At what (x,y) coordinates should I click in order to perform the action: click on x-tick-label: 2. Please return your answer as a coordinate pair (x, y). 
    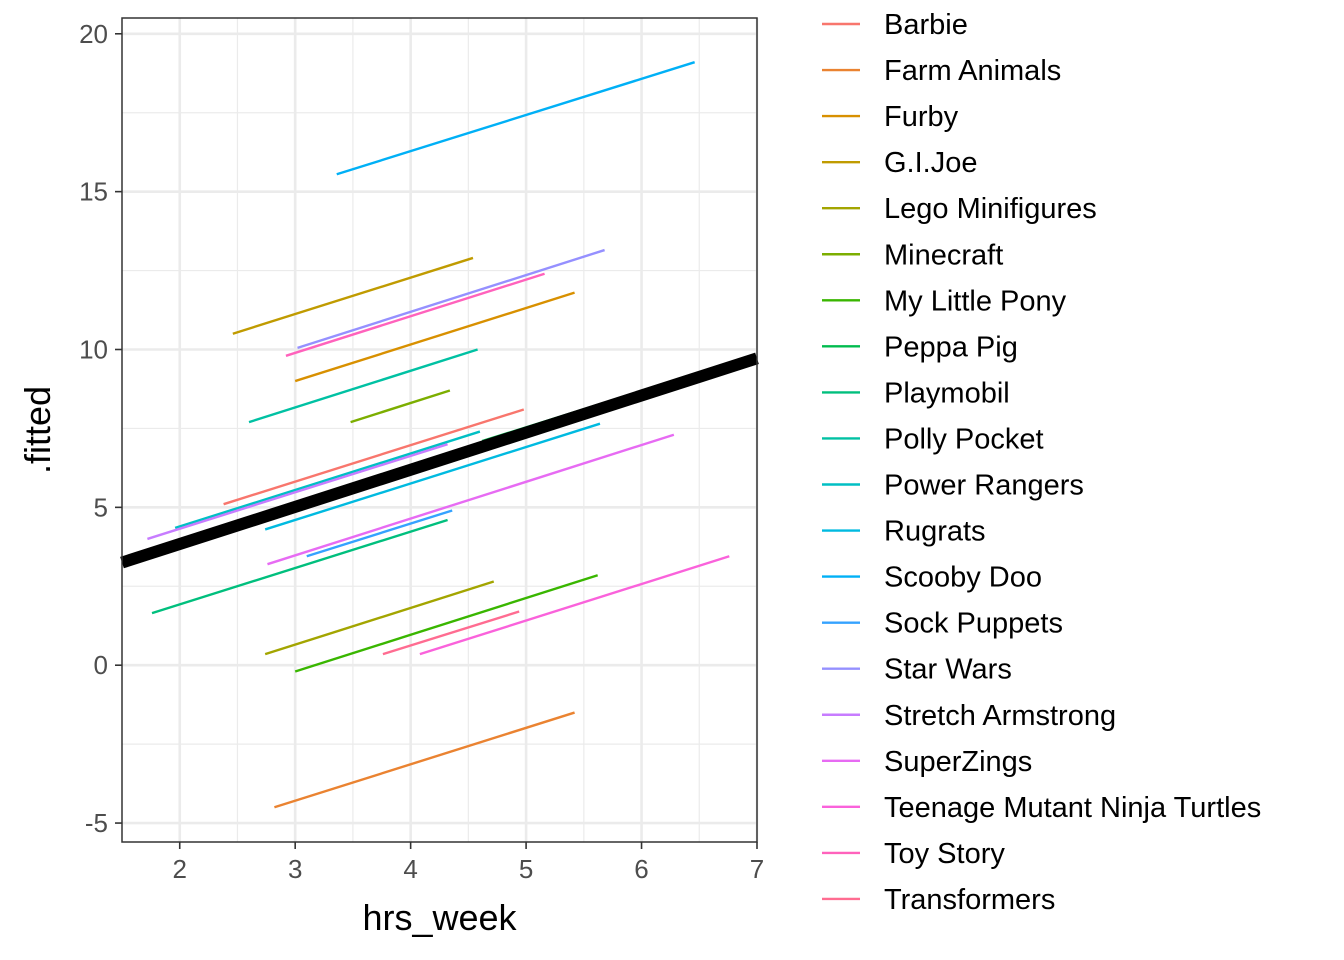
    Looking at the image, I should click on (179, 869).